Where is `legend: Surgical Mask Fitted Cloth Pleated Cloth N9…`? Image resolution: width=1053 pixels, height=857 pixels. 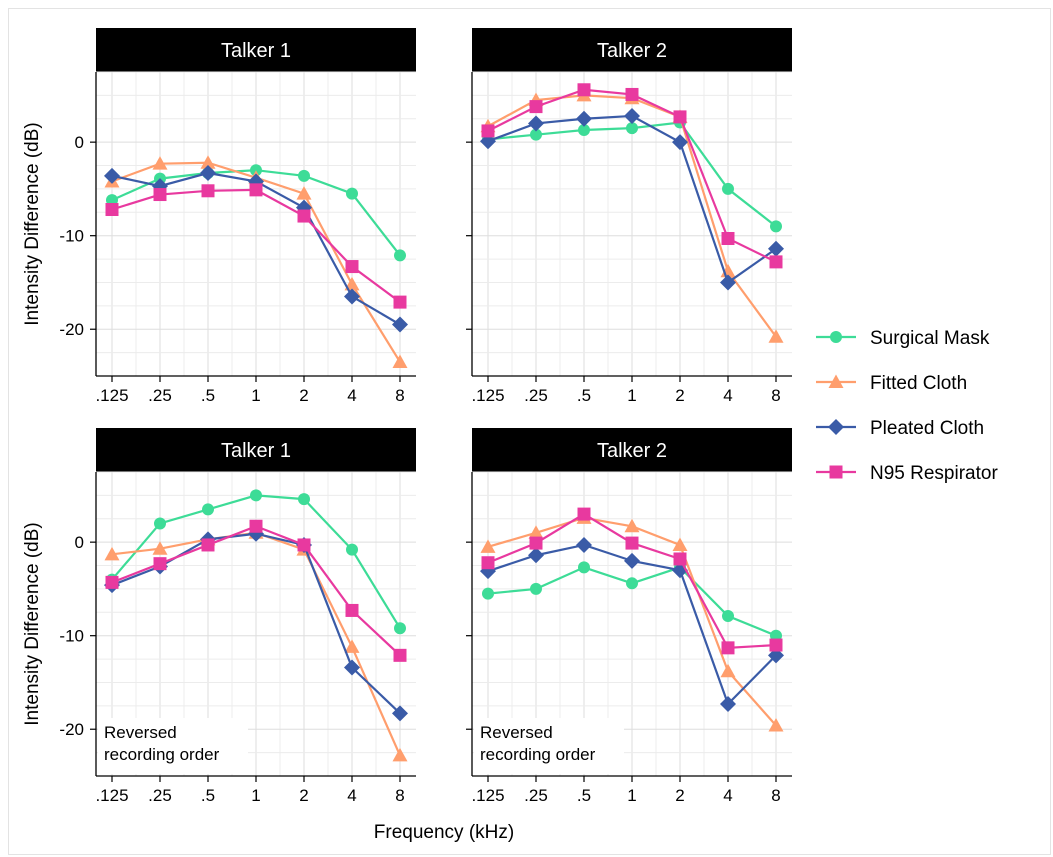 legend: Surgical Mask Fitted Cloth Pleated Cloth N9… is located at coordinates (907, 406).